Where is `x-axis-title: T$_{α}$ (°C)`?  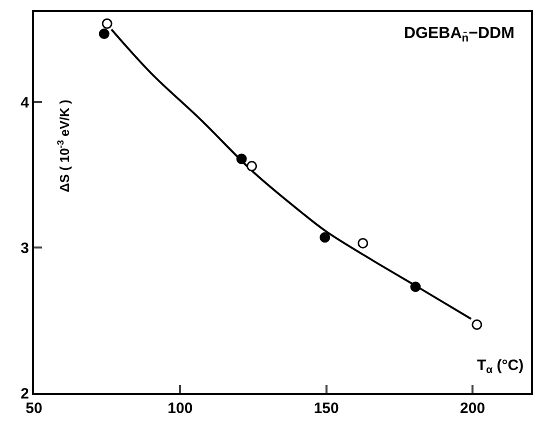
x-axis-title: T$_{α}$ (°C) is located at coordinates (500, 366).